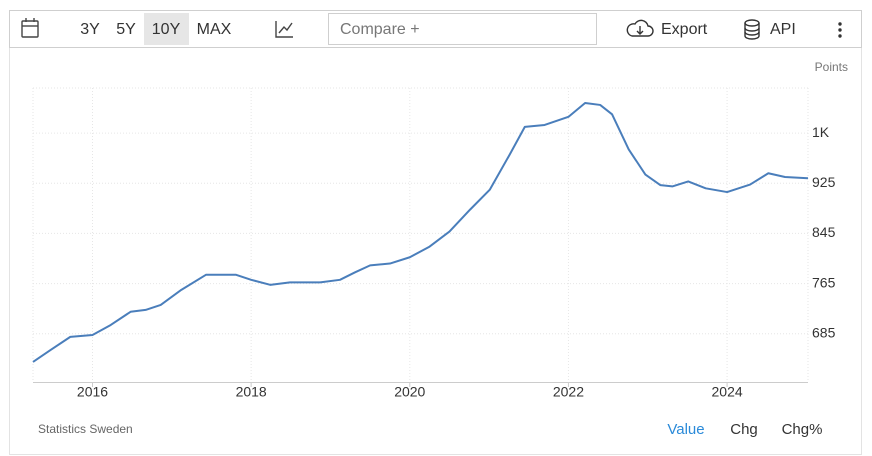  I want to click on y-tick-label: 925, so click(824, 182).